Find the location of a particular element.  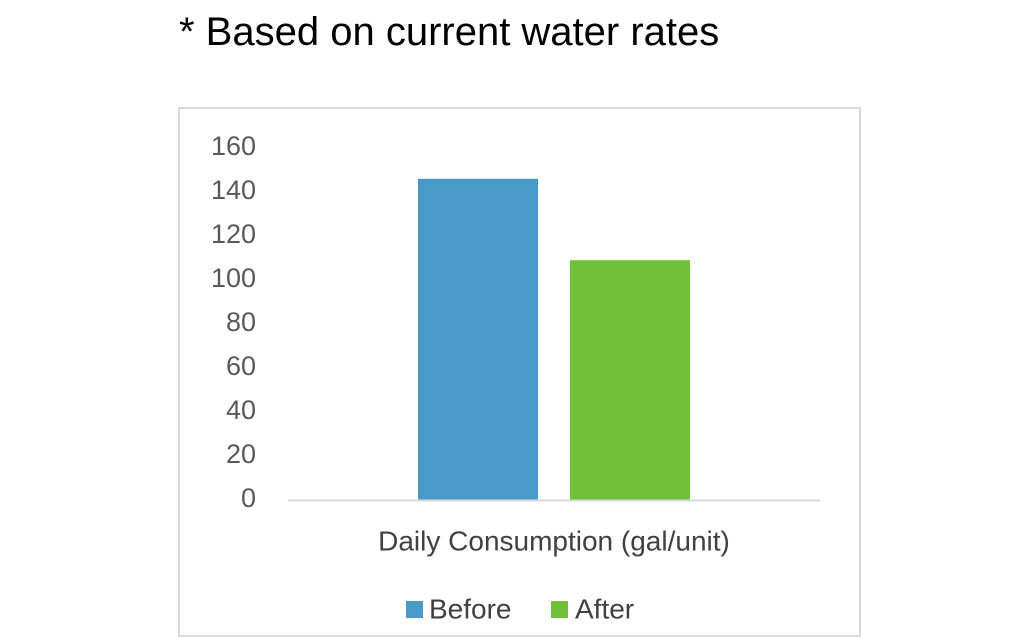

legend-label-after: After is located at coordinates (604, 608).